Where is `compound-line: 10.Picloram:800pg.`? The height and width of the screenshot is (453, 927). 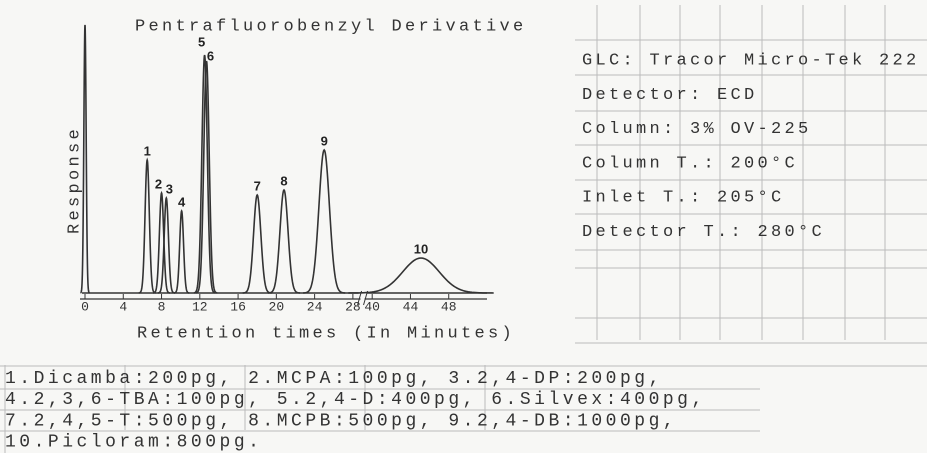 compound-line: 10.Picloram:800pg. is located at coordinates (133, 443).